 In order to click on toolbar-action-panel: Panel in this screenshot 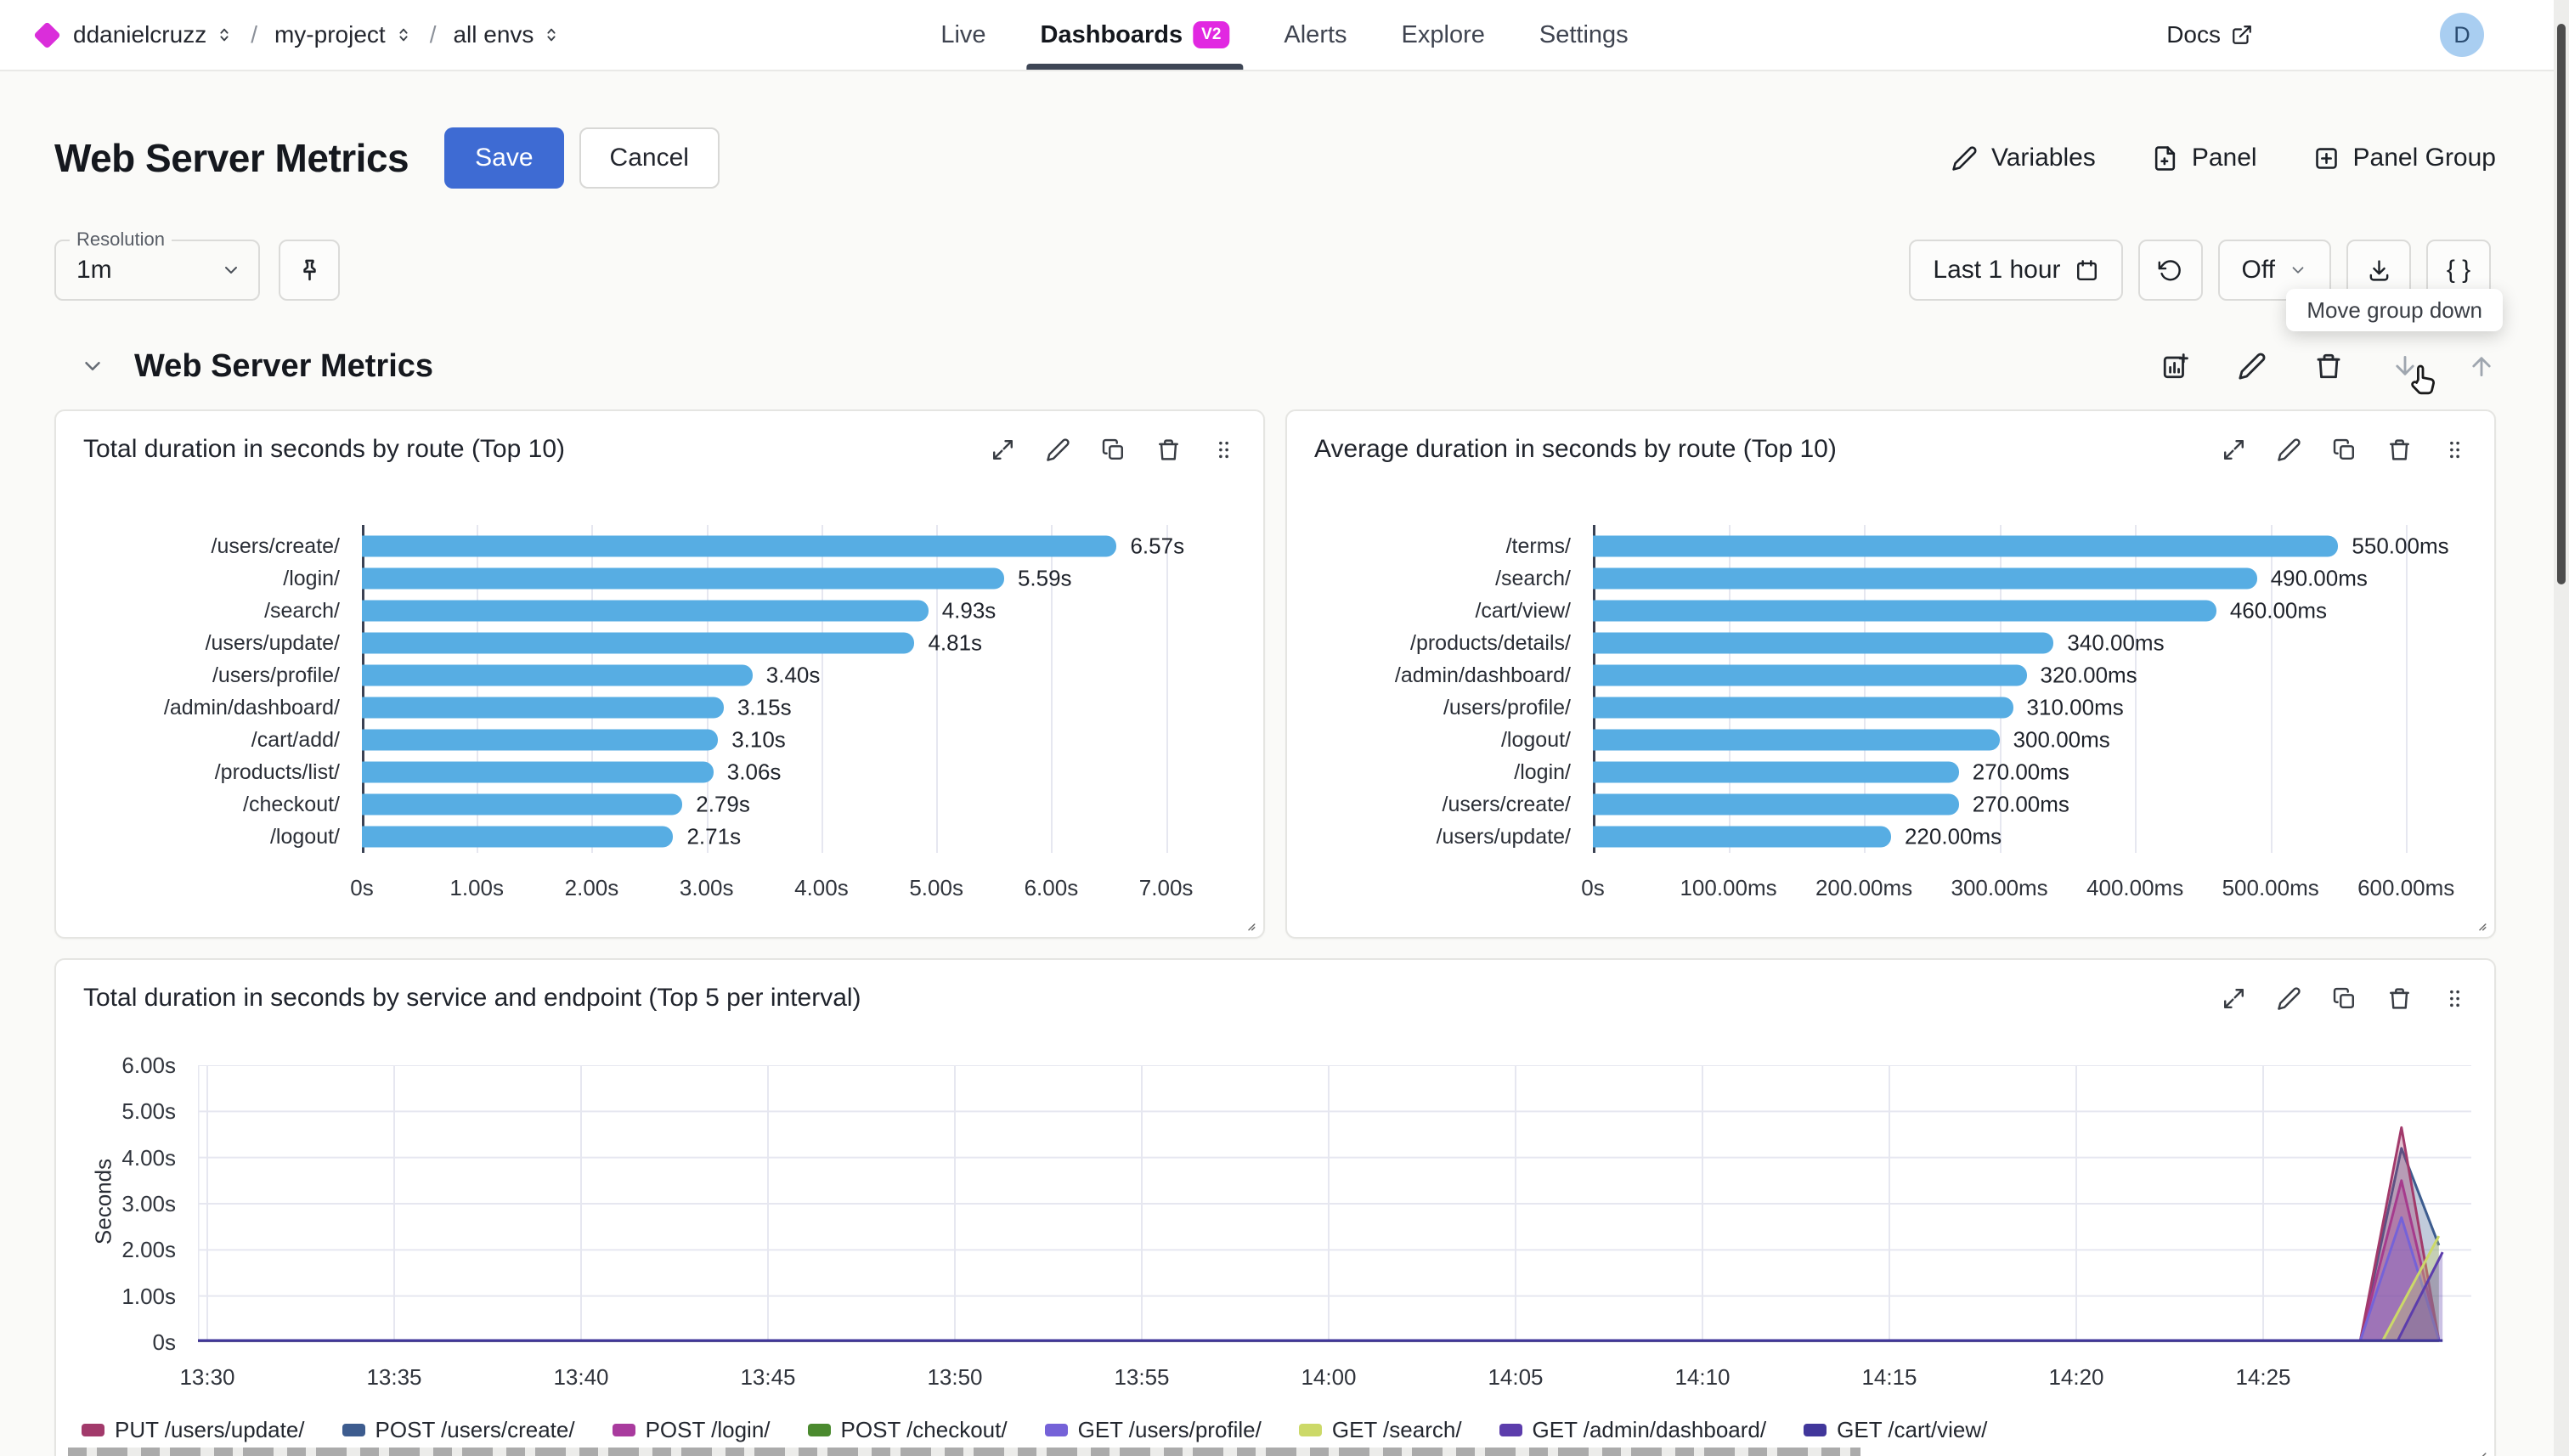, I will do `click(2204, 158)`.